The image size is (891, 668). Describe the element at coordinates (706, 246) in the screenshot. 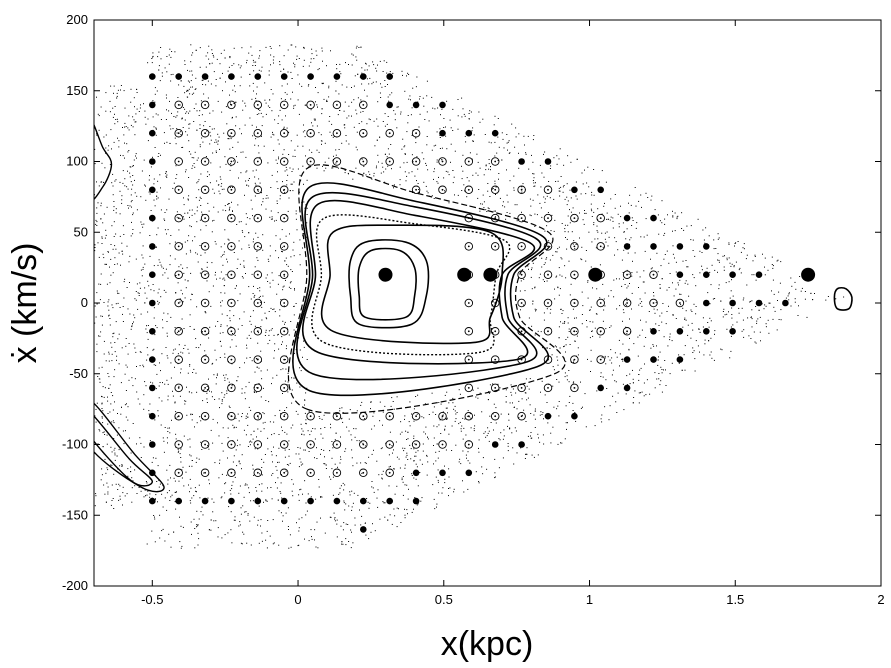

I see `filled-marker` at that location.